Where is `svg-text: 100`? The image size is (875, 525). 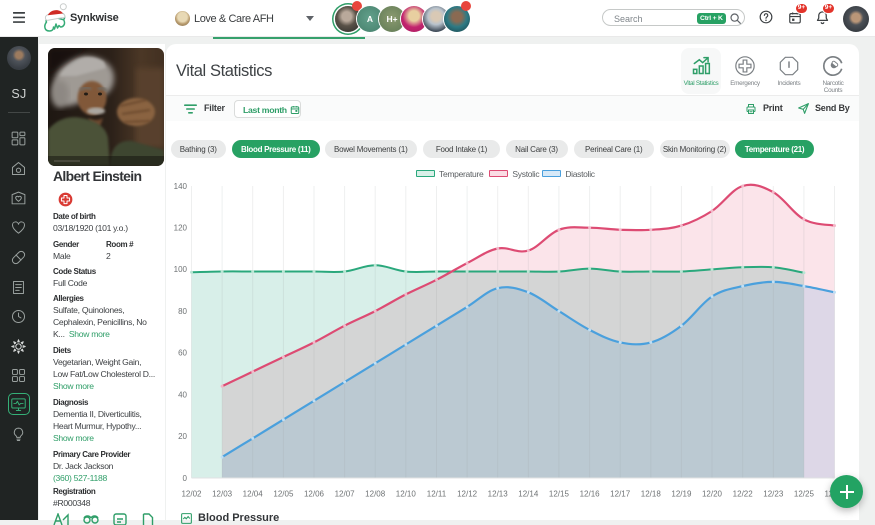
svg-text: 100 is located at coordinates (181, 269).